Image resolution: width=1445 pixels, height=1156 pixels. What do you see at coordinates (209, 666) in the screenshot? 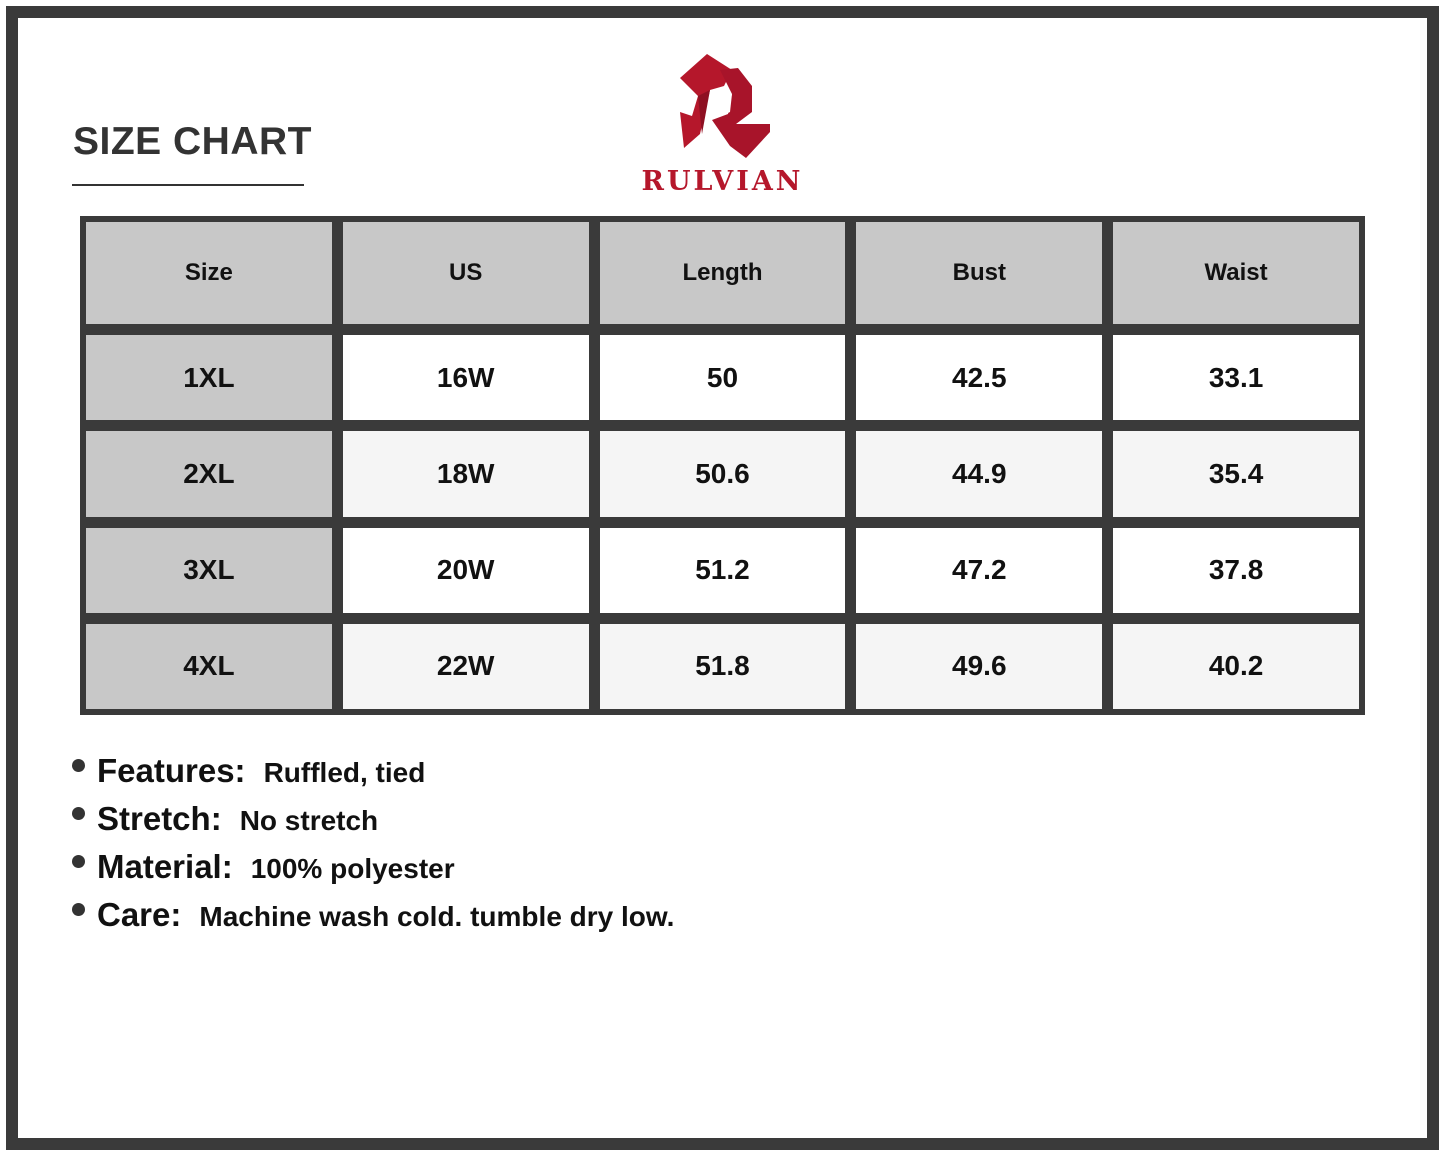
I see `row-size-label: 4XL` at bounding box center [209, 666].